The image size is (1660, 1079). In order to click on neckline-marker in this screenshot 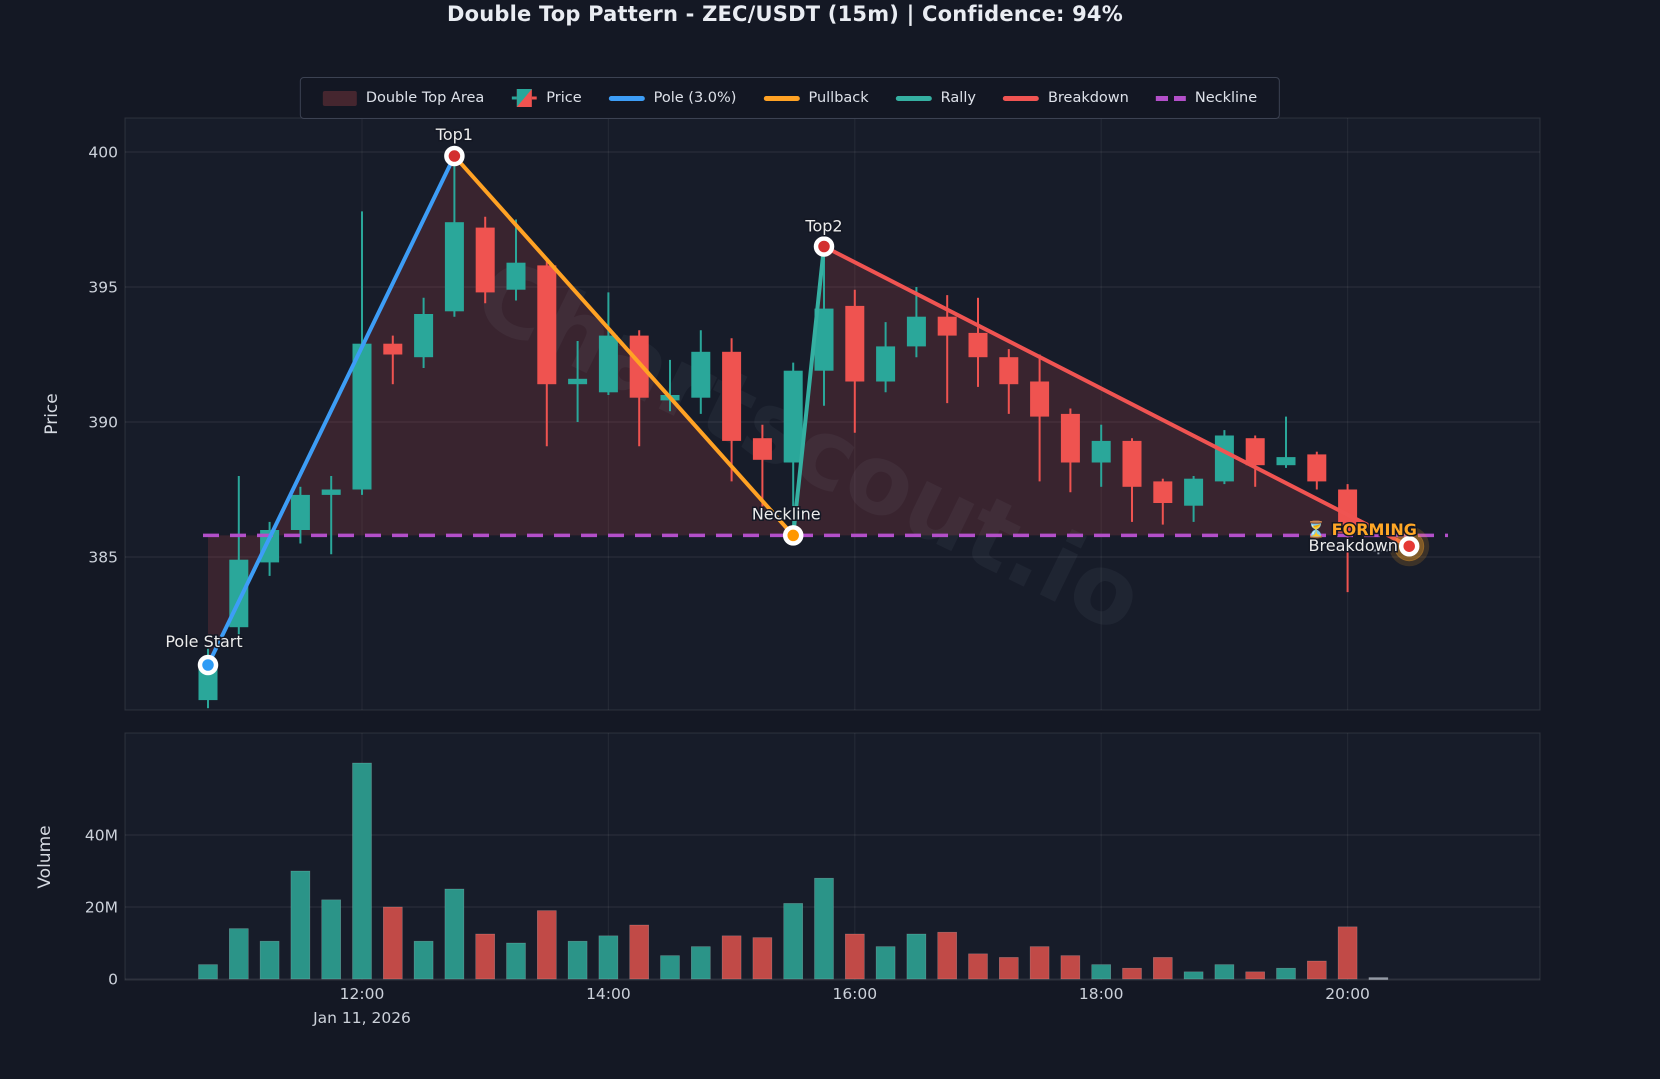, I will do `click(793, 535)`.